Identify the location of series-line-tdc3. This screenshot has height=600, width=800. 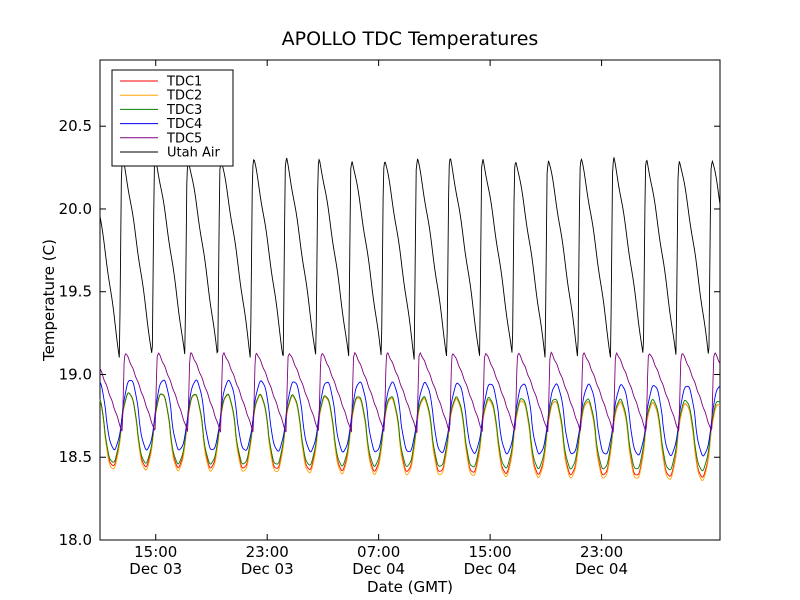
(410, 432).